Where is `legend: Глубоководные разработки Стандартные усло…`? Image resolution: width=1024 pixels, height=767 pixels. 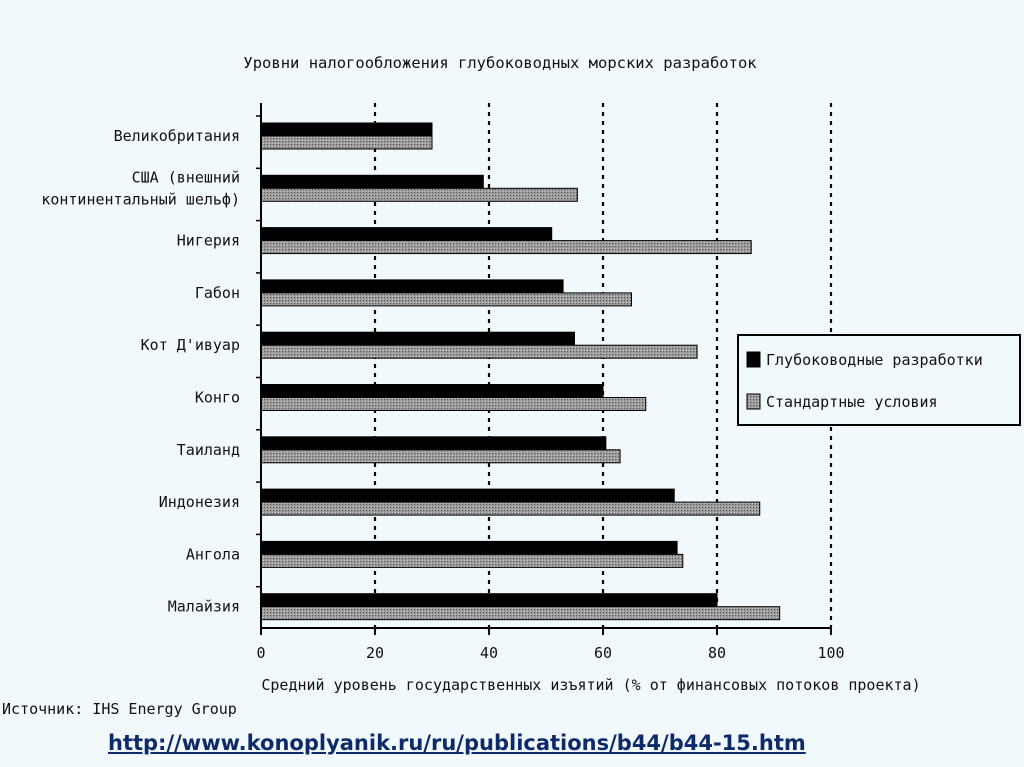 legend: Глубоководные разработки Стандартные усло… is located at coordinates (879, 380).